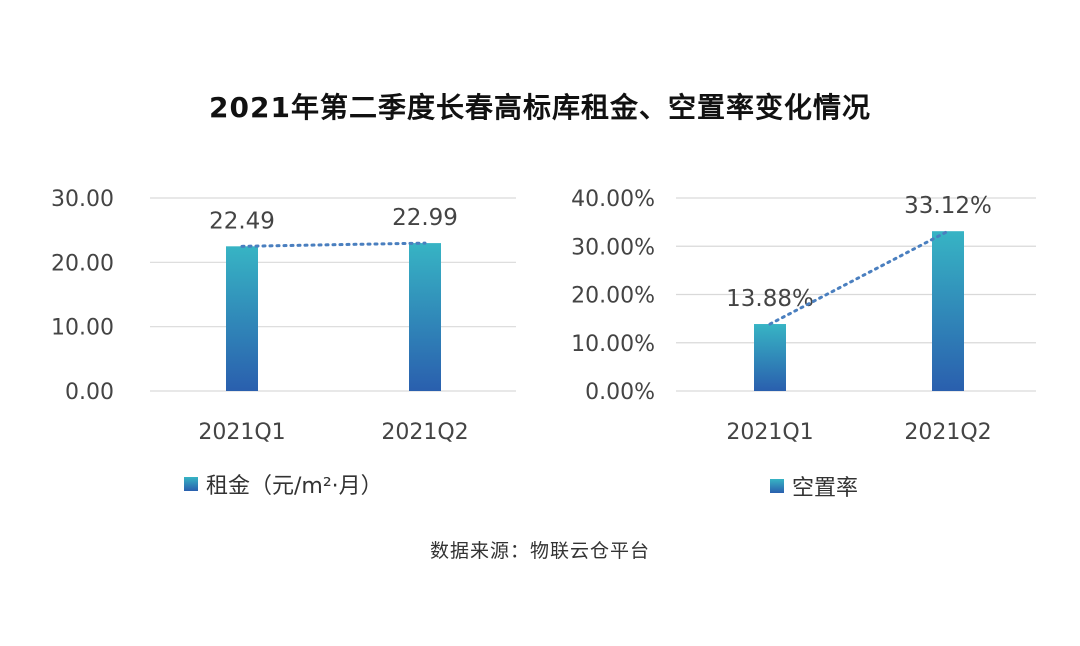 Image resolution: width=1080 pixels, height=646 pixels. What do you see at coordinates (82, 263) in the screenshot?
I see `y-tick-label: 20.00` at bounding box center [82, 263].